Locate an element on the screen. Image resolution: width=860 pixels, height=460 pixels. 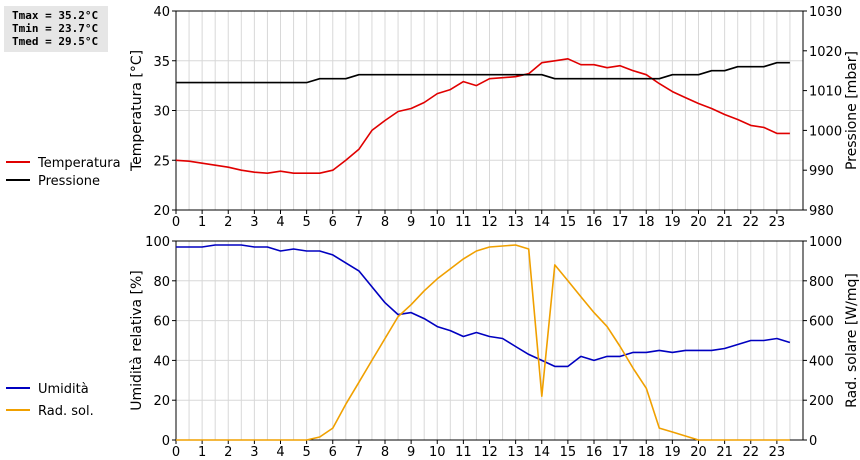
y-left-tick-label: 30 is located at coordinates (161, 112).